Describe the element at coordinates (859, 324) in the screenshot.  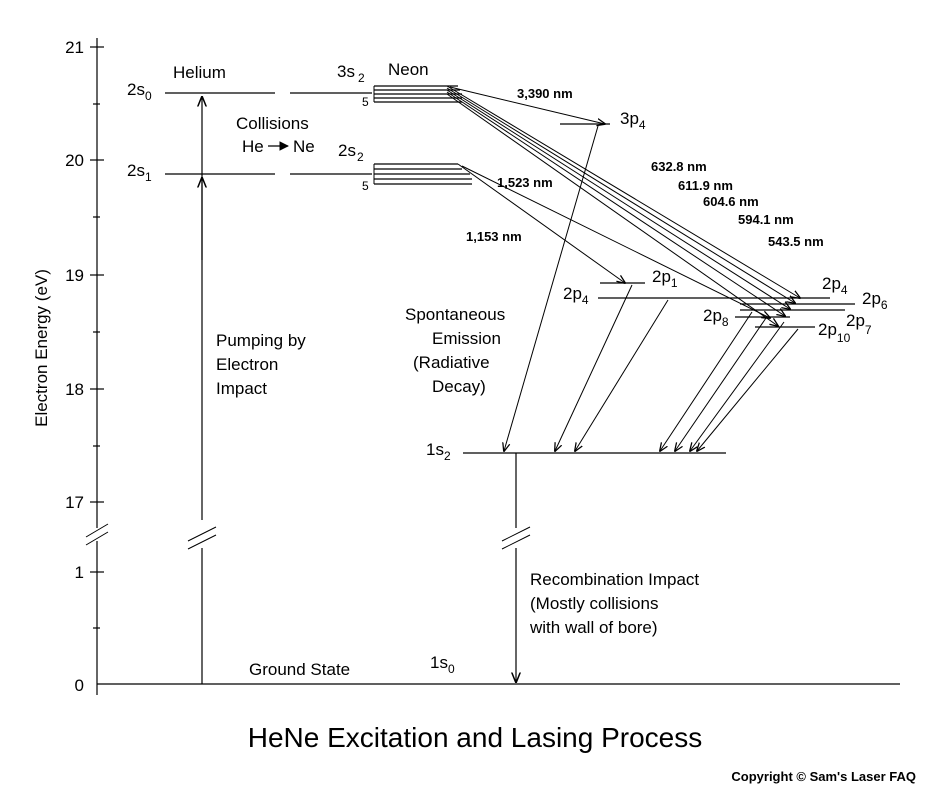
I see `label-2p7: 2p7` at that location.